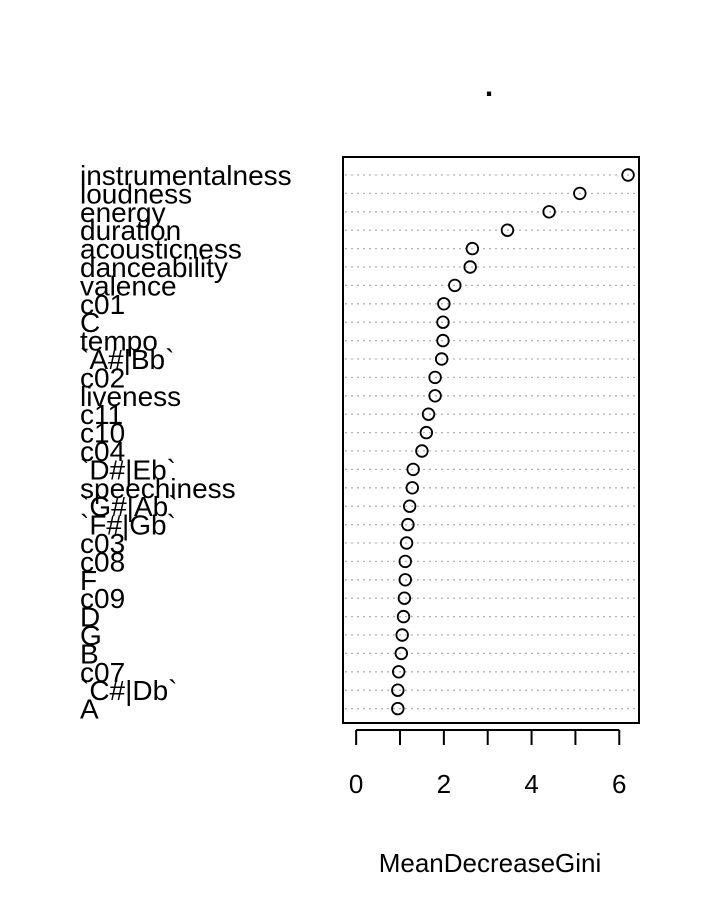 The image size is (720, 921). Describe the element at coordinates (102, 543) in the screenshot. I see `category-label: c03` at that location.